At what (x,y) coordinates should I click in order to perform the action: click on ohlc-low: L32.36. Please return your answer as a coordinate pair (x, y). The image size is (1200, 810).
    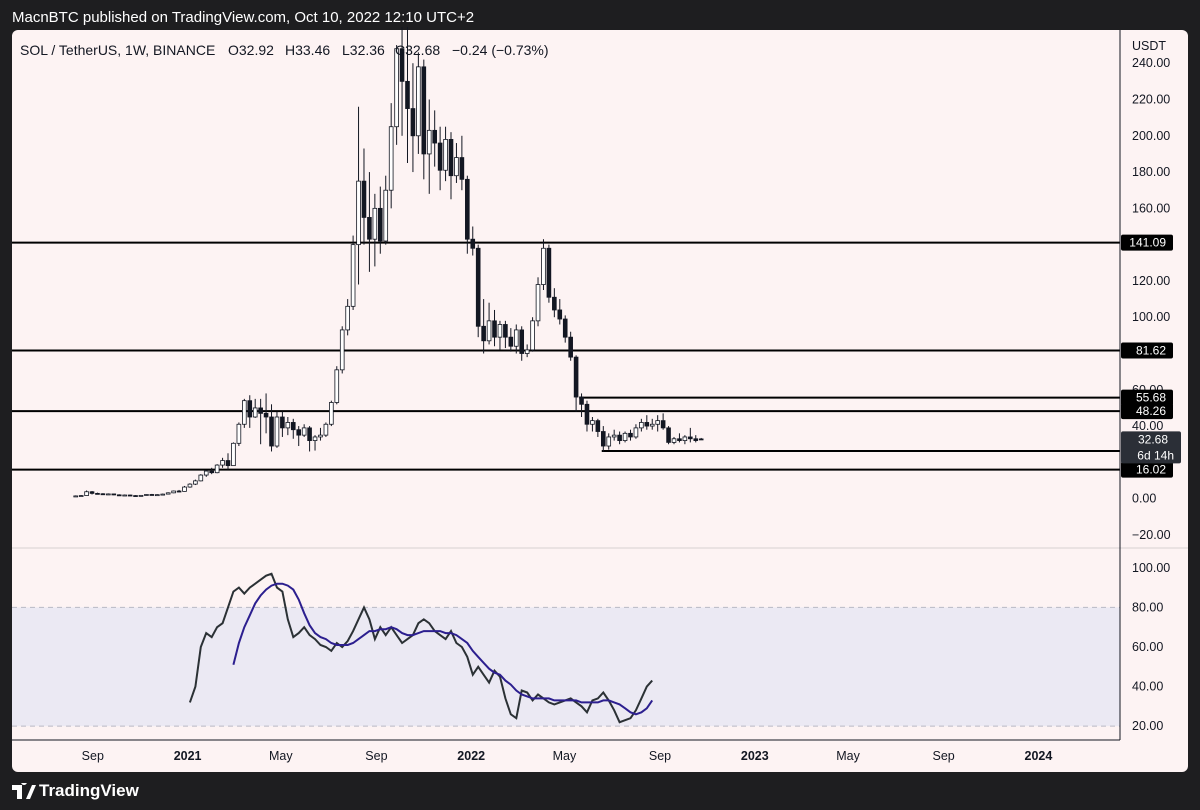
    Looking at the image, I should click on (363, 50).